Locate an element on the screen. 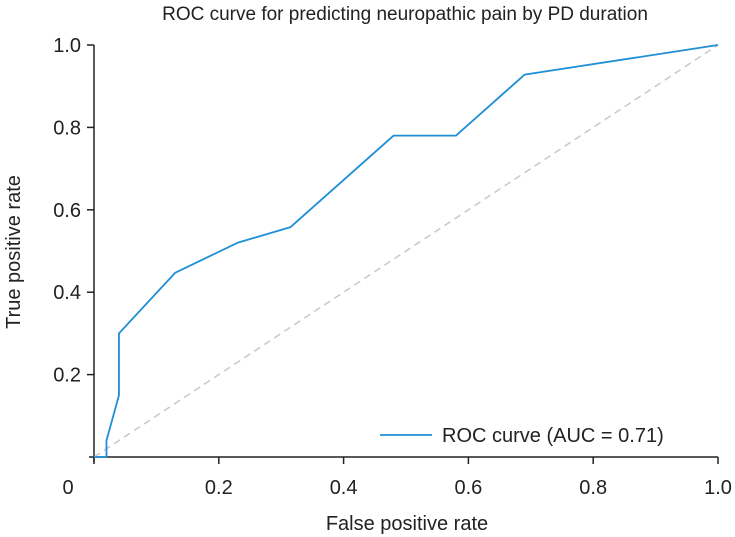 The width and height of the screenshot is (735, 537). y-tick-label: 1.0 is located at coordinates (67, 46).